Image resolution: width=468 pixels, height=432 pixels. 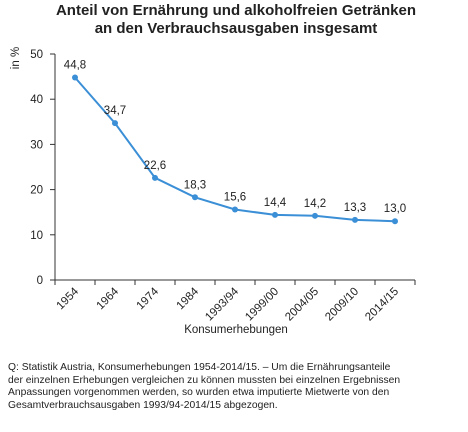 I want to click on x-tick-label: 1974, so click(x=148, y=298).